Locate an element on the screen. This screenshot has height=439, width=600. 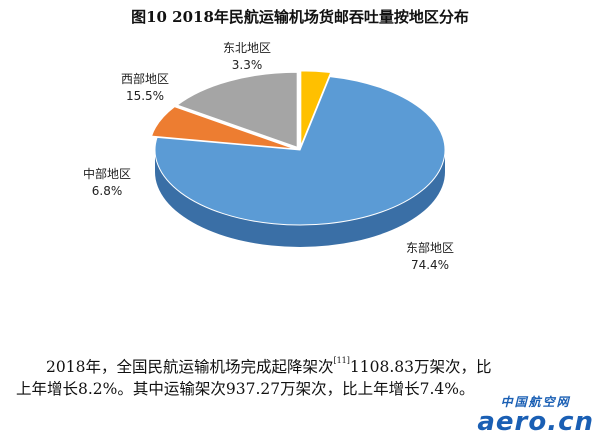
slice-label-value: 3.3% is located at coordinates (247, 65).